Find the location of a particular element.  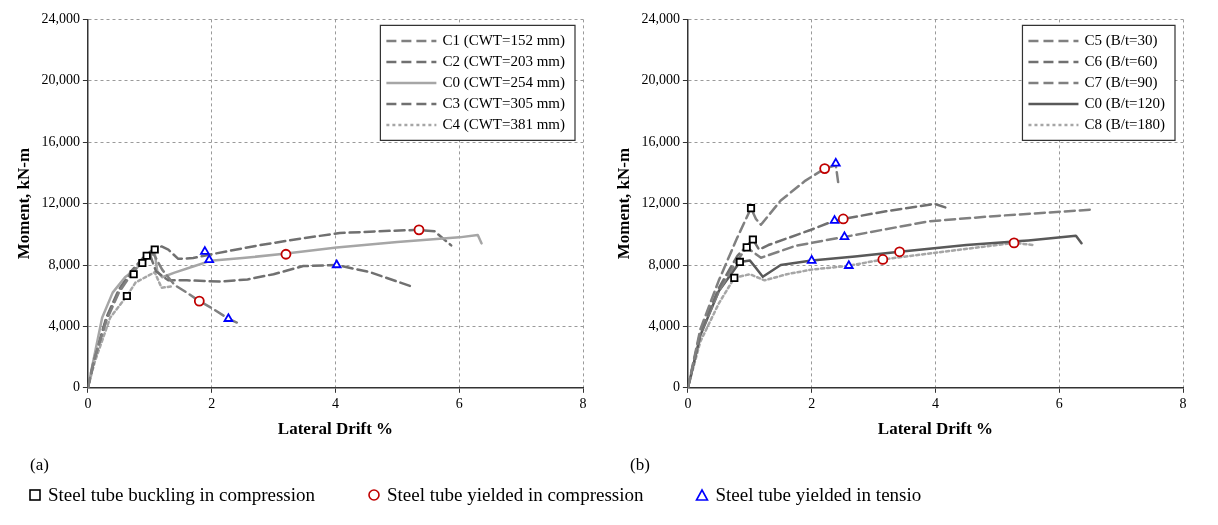

text: (a) is located at coordinates (39, 464).